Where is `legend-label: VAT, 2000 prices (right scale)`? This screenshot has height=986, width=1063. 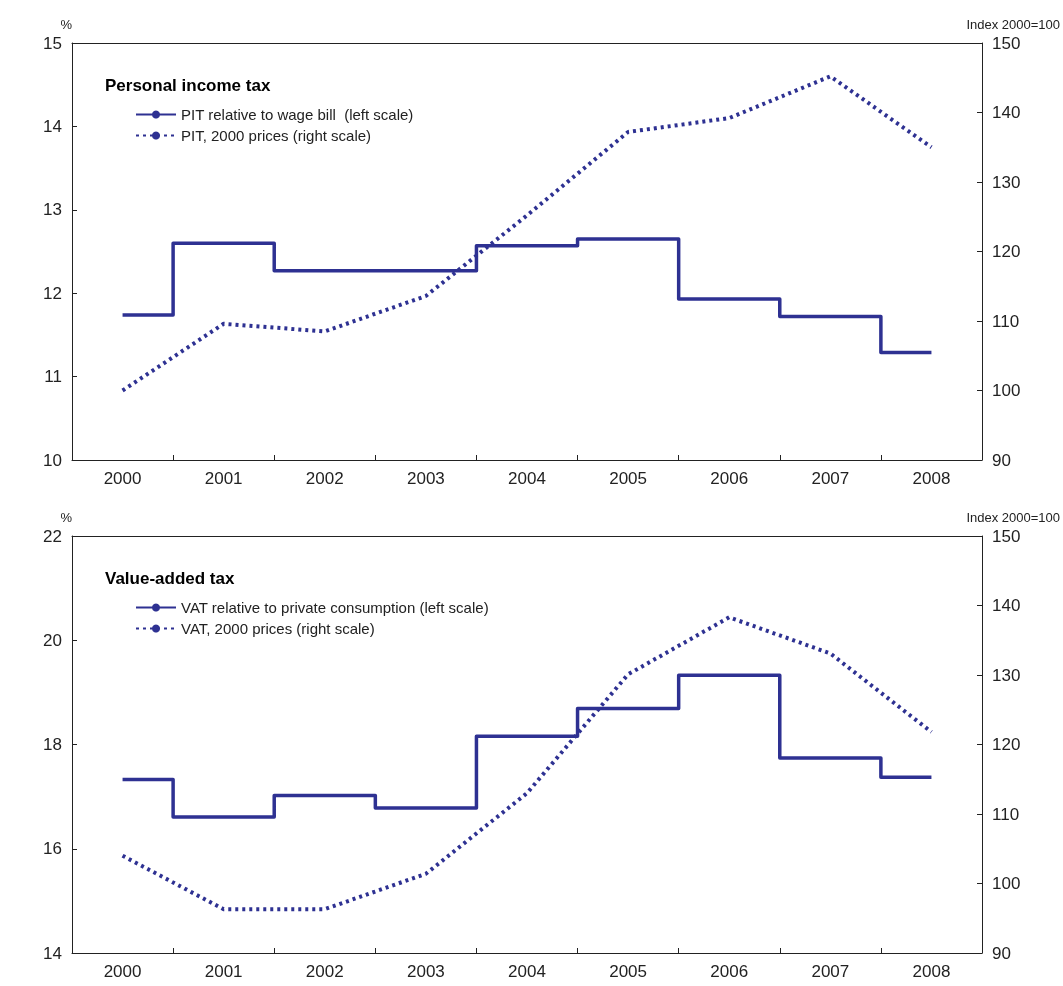 legend-label: VAT, 2000 prices (right scale) is located at coordinates (278, 628).